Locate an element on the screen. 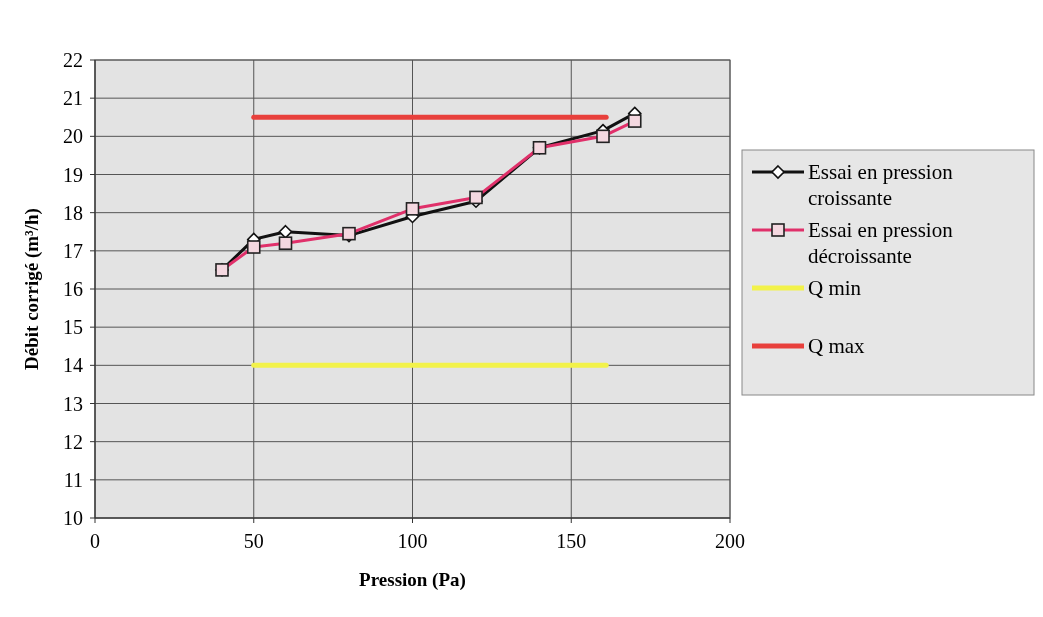  x-tick-label: 200 is located at coordinates (730, 541).